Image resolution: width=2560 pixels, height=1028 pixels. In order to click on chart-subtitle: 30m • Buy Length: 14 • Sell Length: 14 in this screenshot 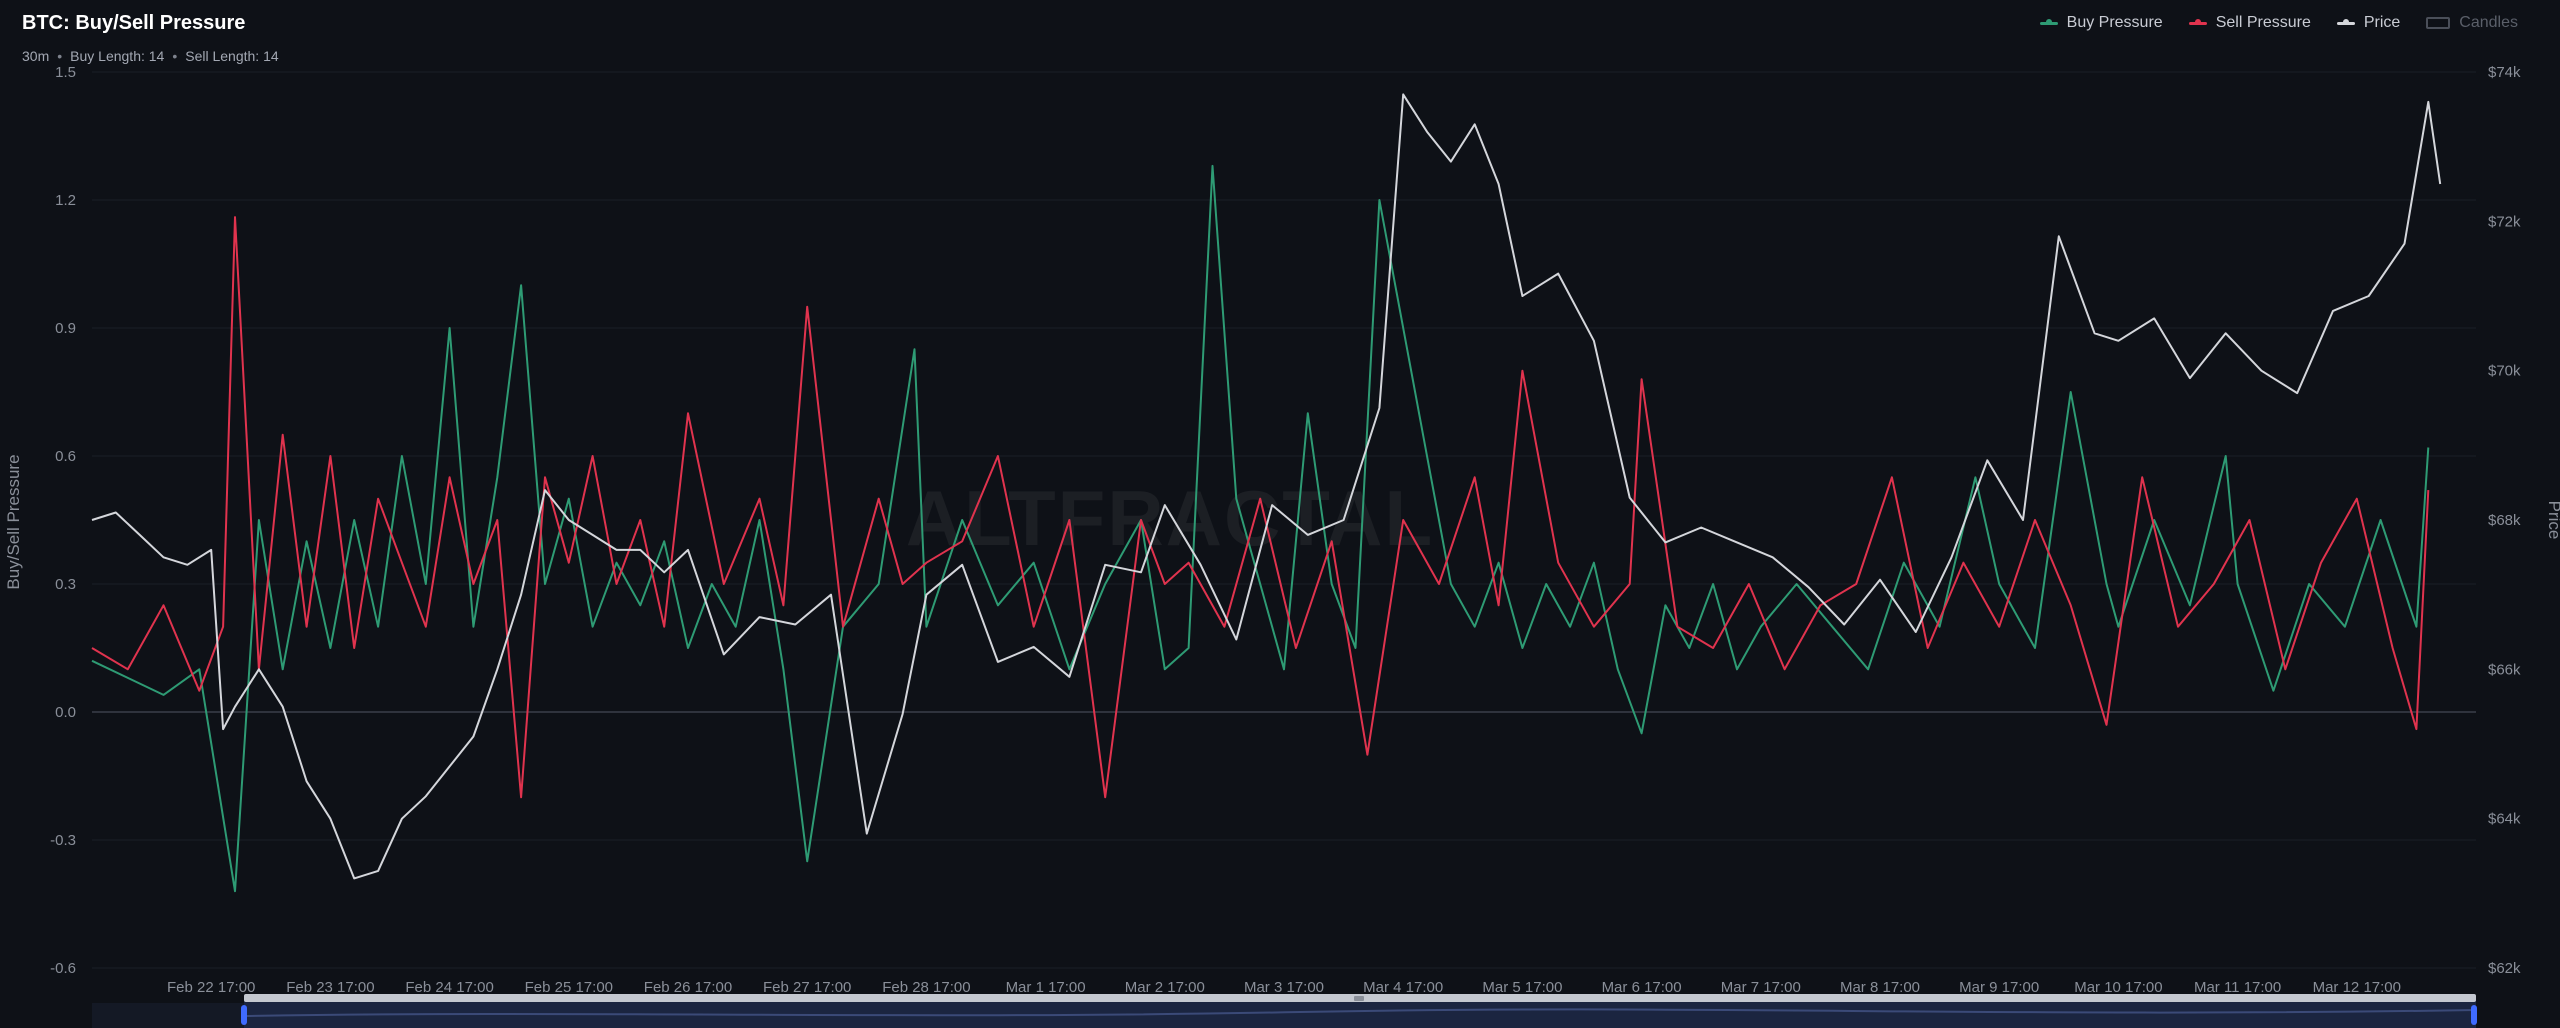, I will do `click(150, 56)`.